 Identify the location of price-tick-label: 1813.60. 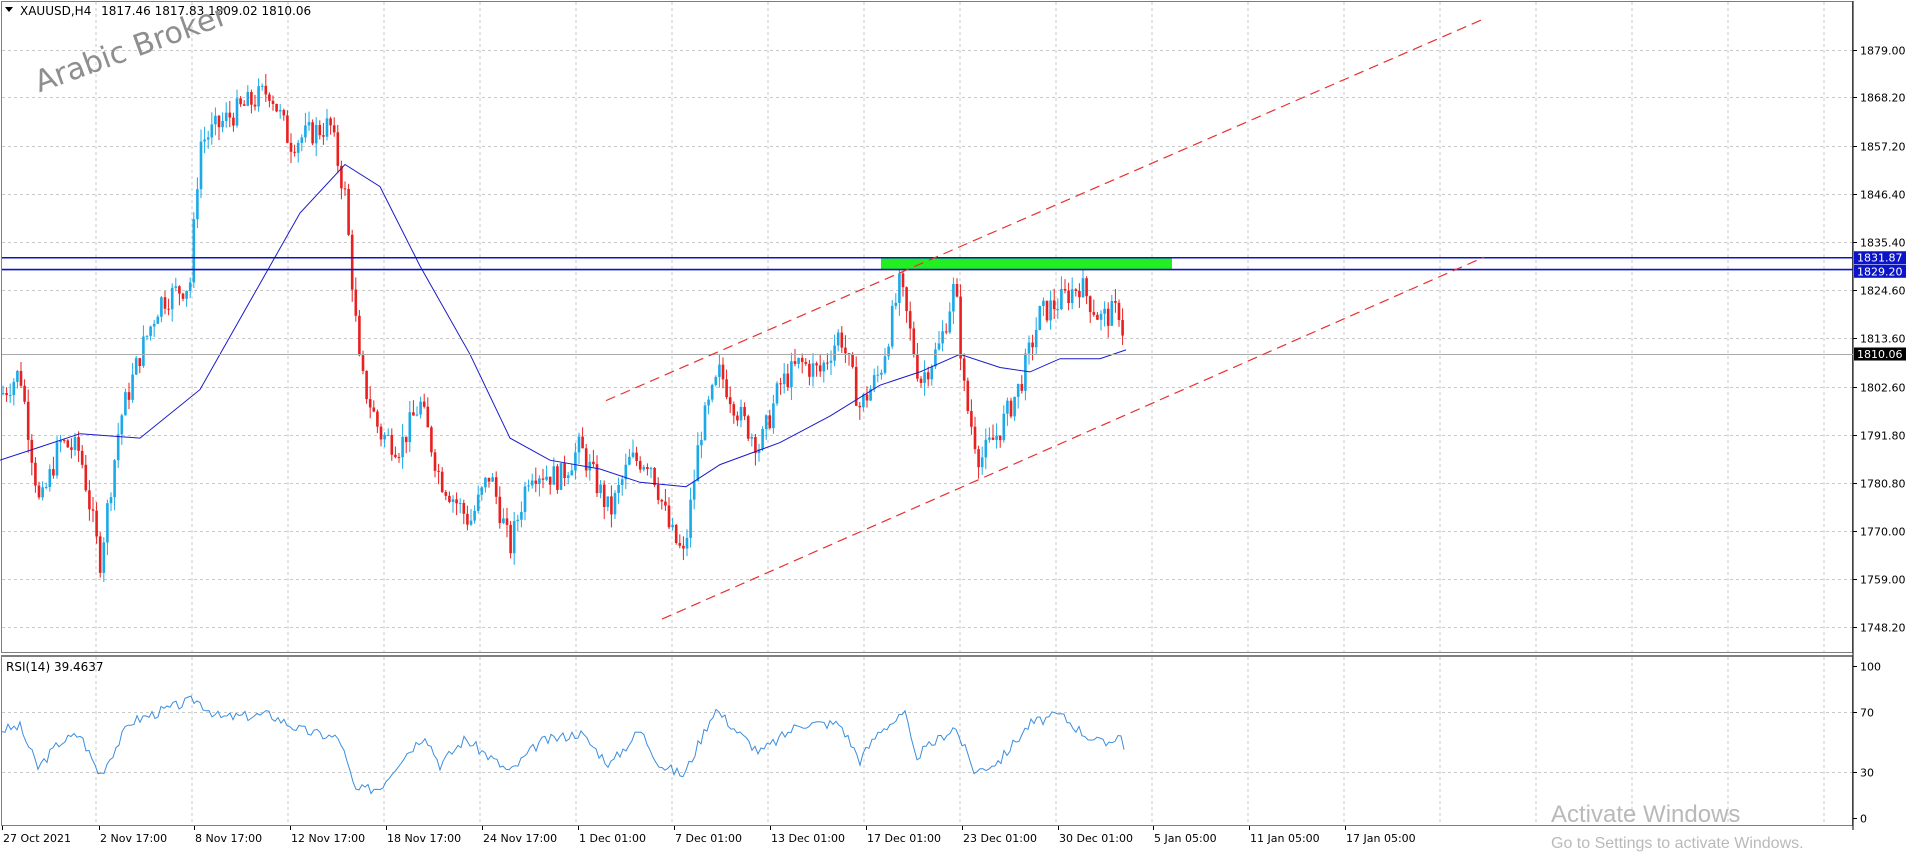
(1883, 339).